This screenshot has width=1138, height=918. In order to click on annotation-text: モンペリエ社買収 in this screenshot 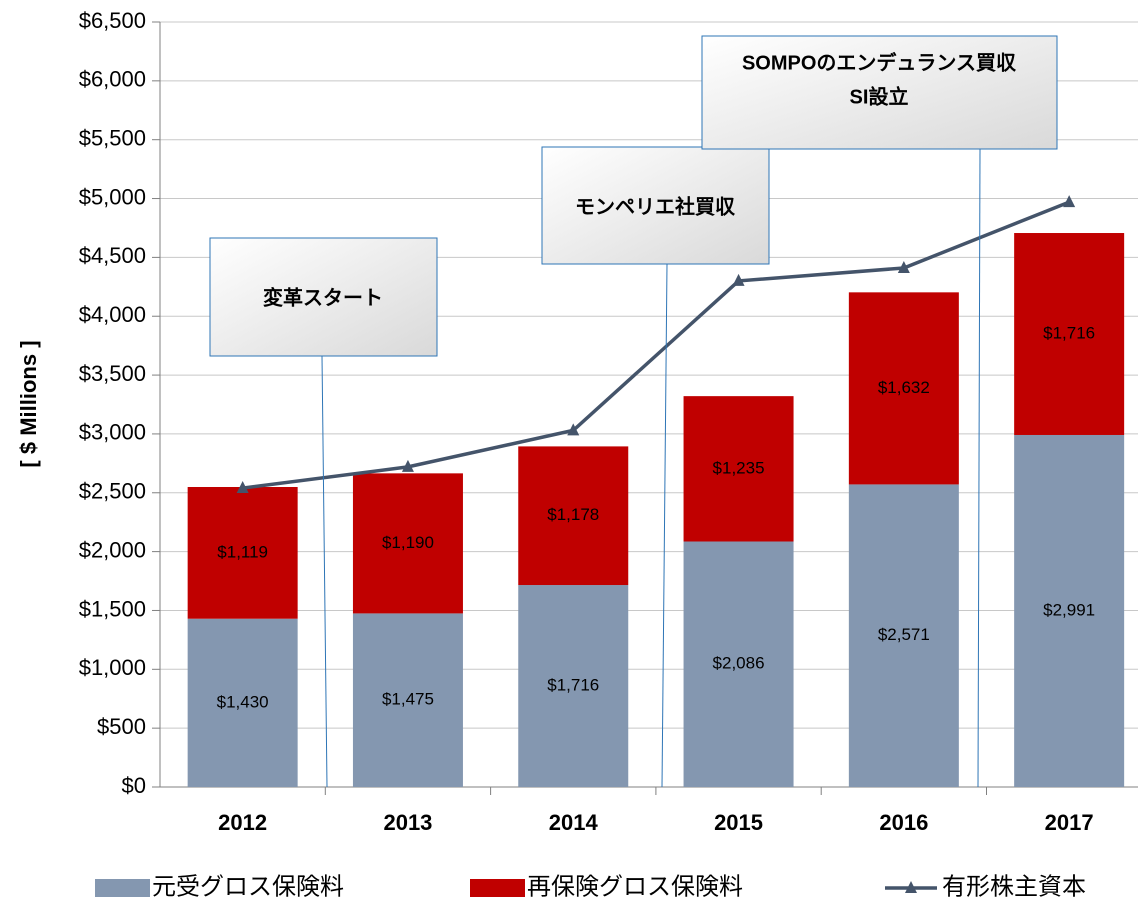, I will do `click(655, 206)`.